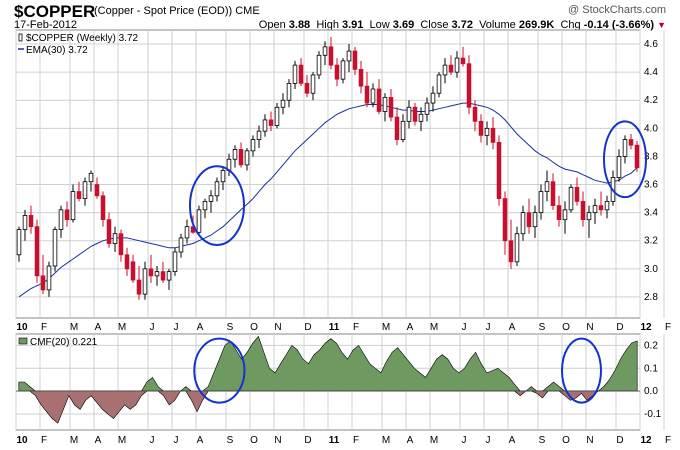 The height and width of the screenshot is (450, 680). Describe the element at coordinates (651, 391) in the screenshot. I see `cmf-y-tick-label: 0.0` at that location.